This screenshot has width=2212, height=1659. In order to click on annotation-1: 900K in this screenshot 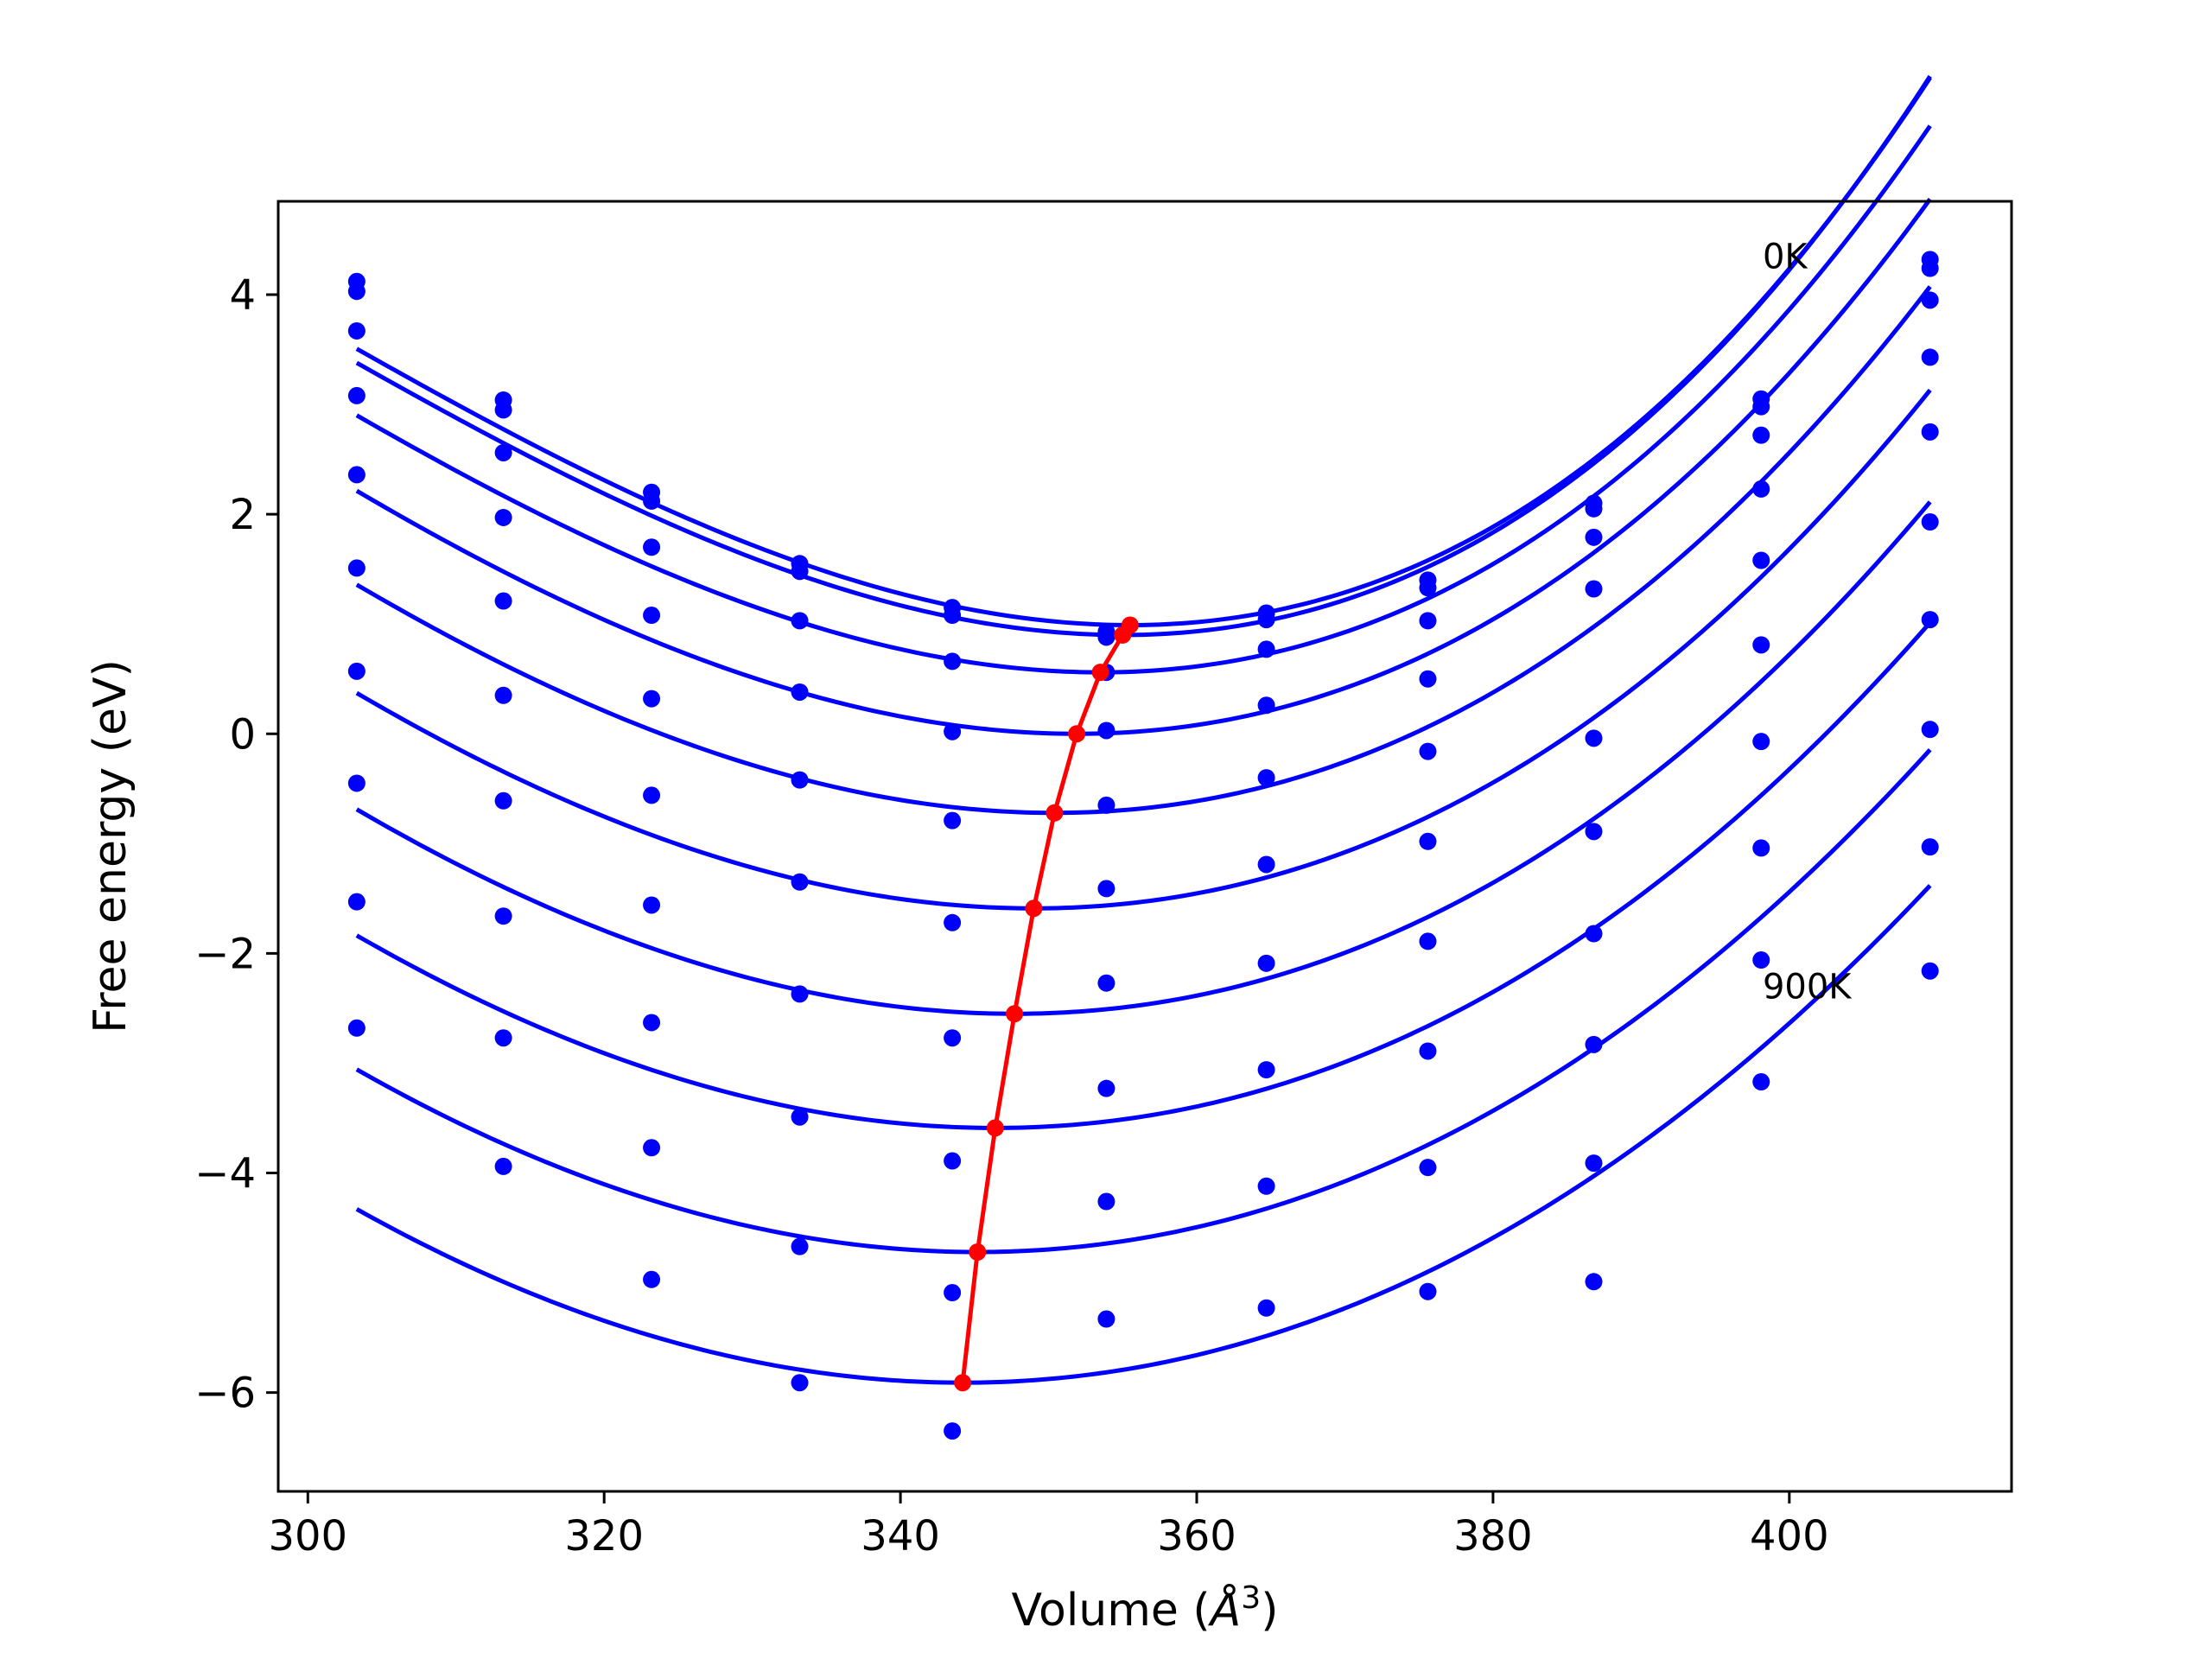, I will do `click(1808, 987)`.